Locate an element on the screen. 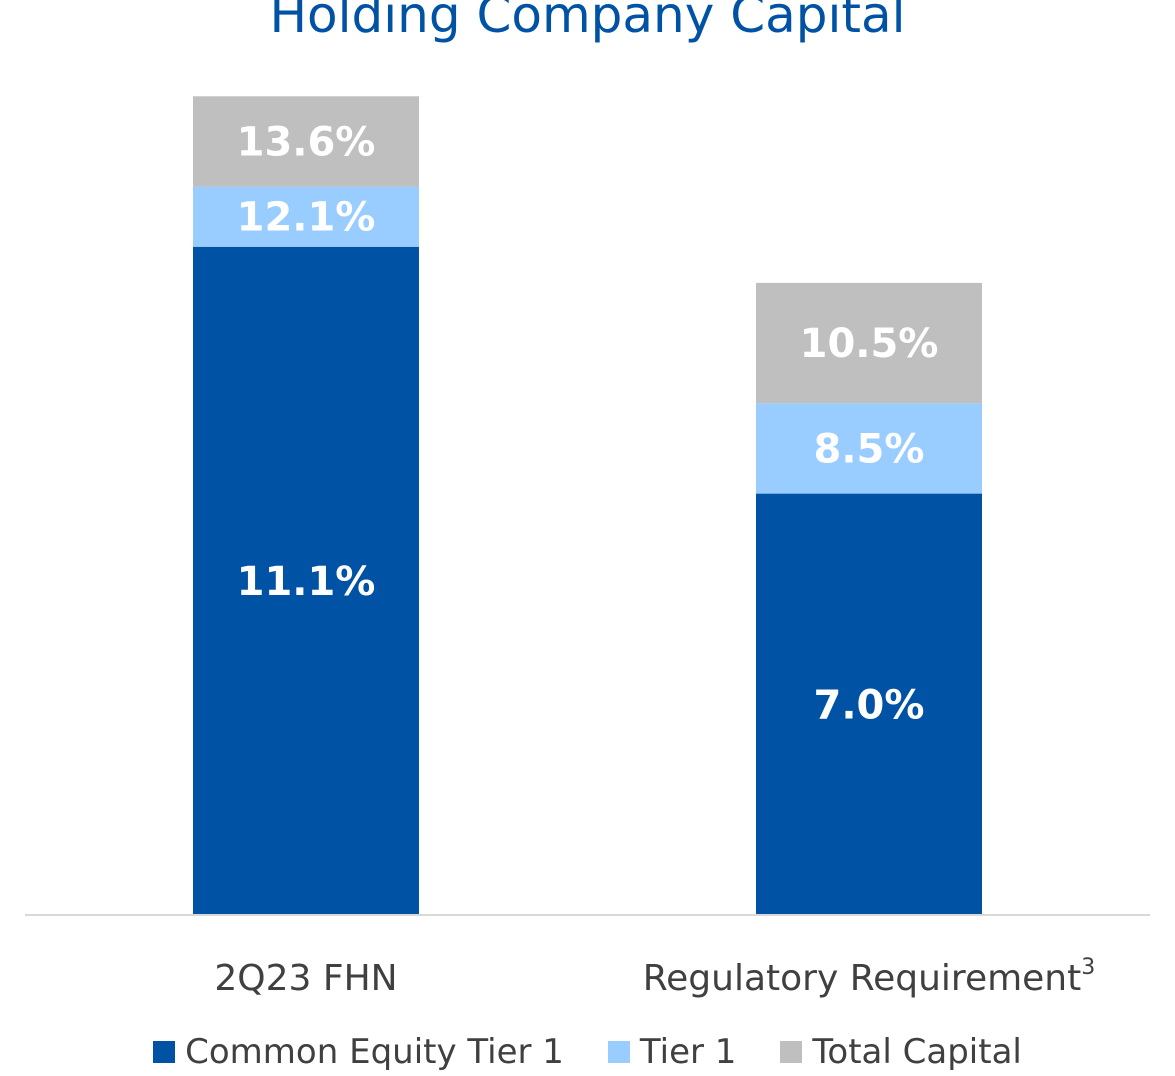 The image size is (1175, 1076). data-label-0-series-0: 11.1% is located at coordinates (306, 582).